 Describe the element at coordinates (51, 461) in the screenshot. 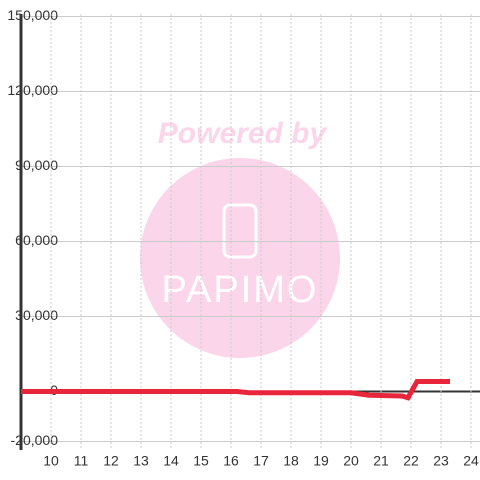

I see `x-tick-label: 10` at that location.